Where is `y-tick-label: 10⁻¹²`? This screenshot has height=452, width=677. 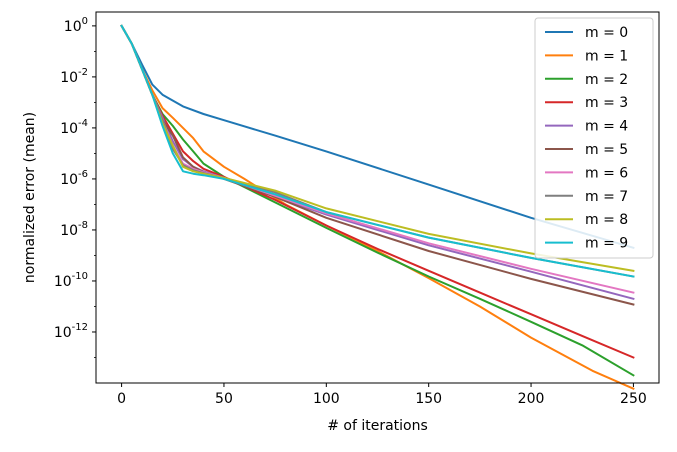 y-tick-label: 10⁻¹² is located at coordinates (71, 331).